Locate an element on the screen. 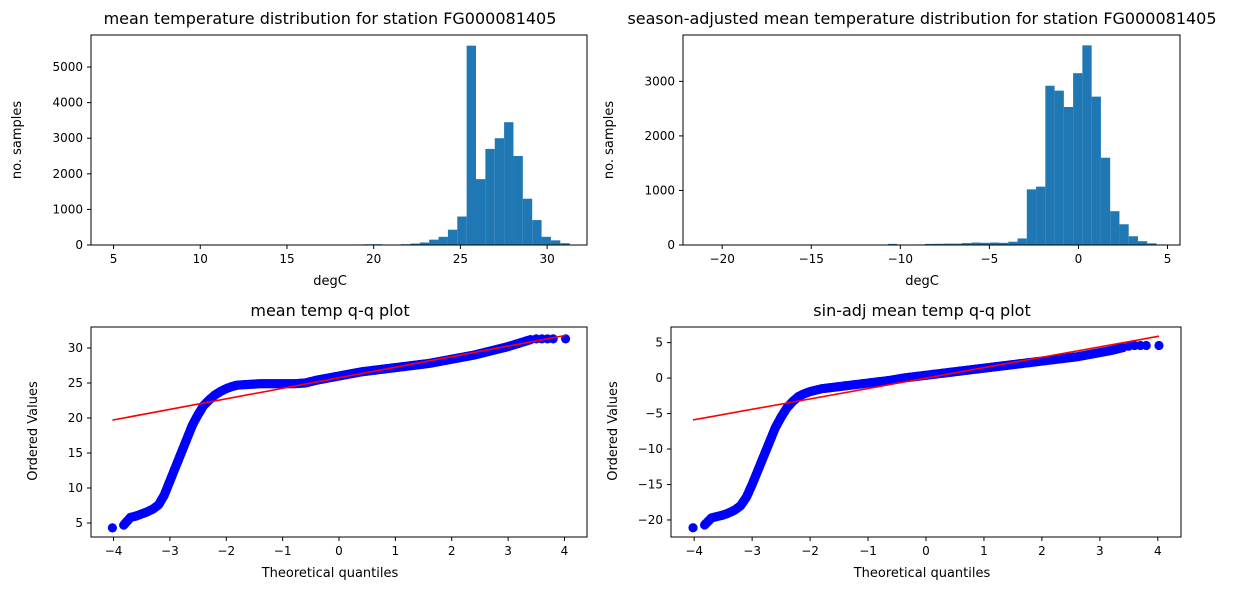  y-tick-label: −5 is located at coordinates (654, 414).